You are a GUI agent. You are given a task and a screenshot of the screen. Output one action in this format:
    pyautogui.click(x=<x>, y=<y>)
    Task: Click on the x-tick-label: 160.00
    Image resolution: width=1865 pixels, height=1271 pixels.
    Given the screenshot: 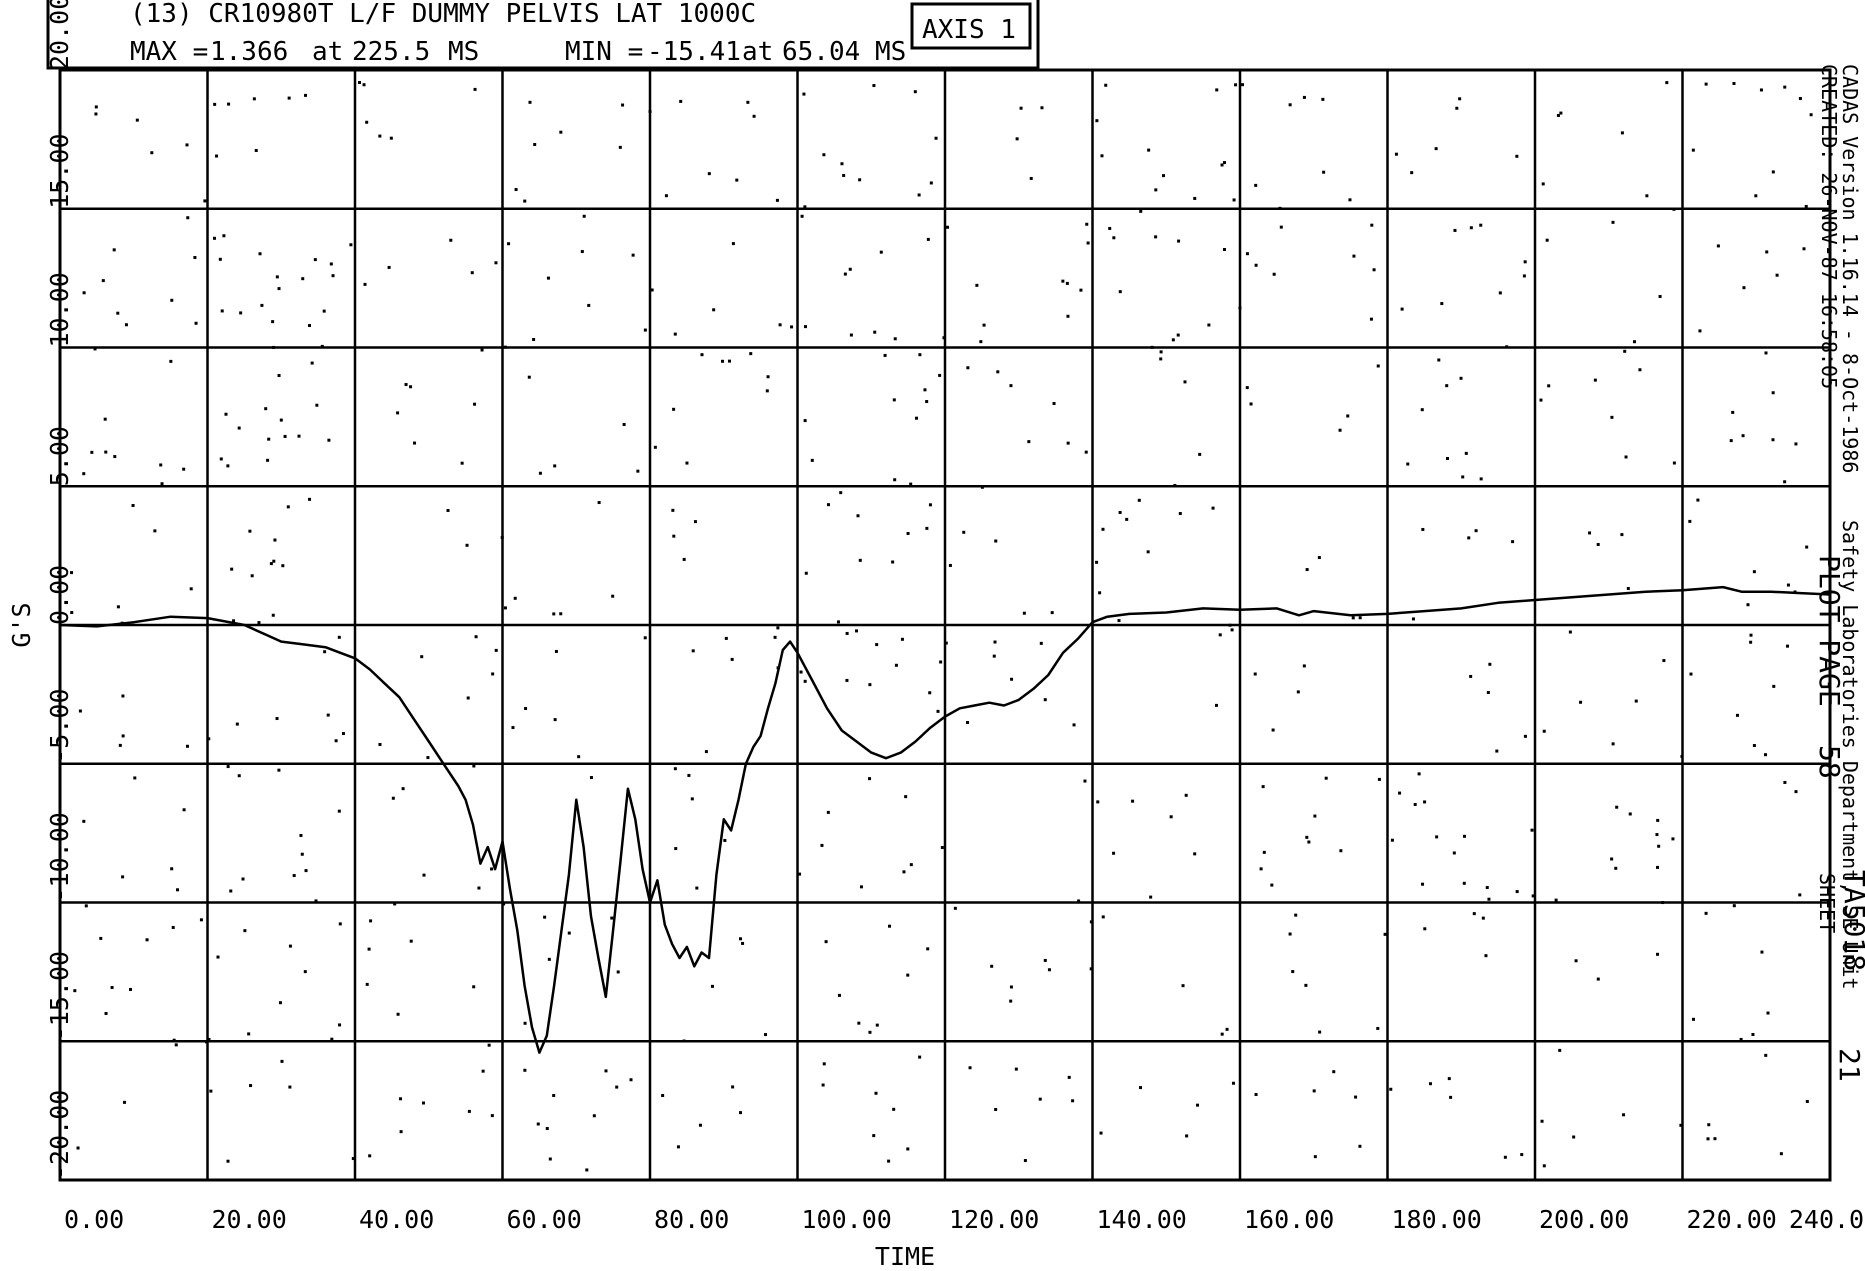 What is the action you would take?
    pyautogui.click(x=1289, y=1219)
    